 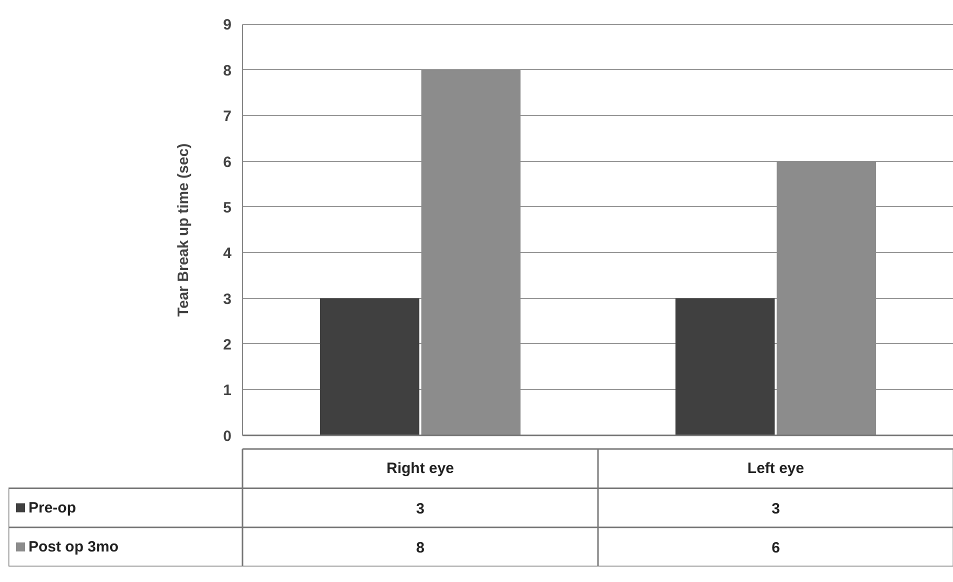 I want to click on y-tick-label: 3, so click(x=227, y=299).